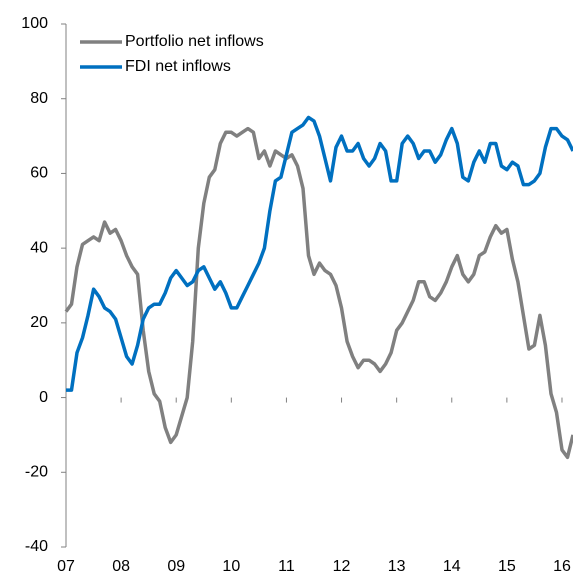 The width and height of the screenshot is (573, 578). I want to click on legend-label: Portfolio net inflows, so click(194, 41).